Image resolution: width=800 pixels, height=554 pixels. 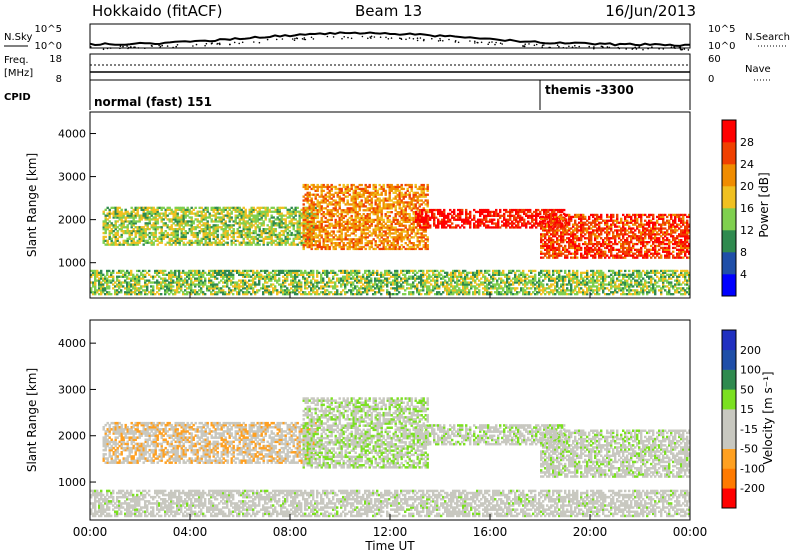 What do you see at coordinates (196, 44) in the screenshot?
I see `noise-search-dot` at bounding box center [196, 44].